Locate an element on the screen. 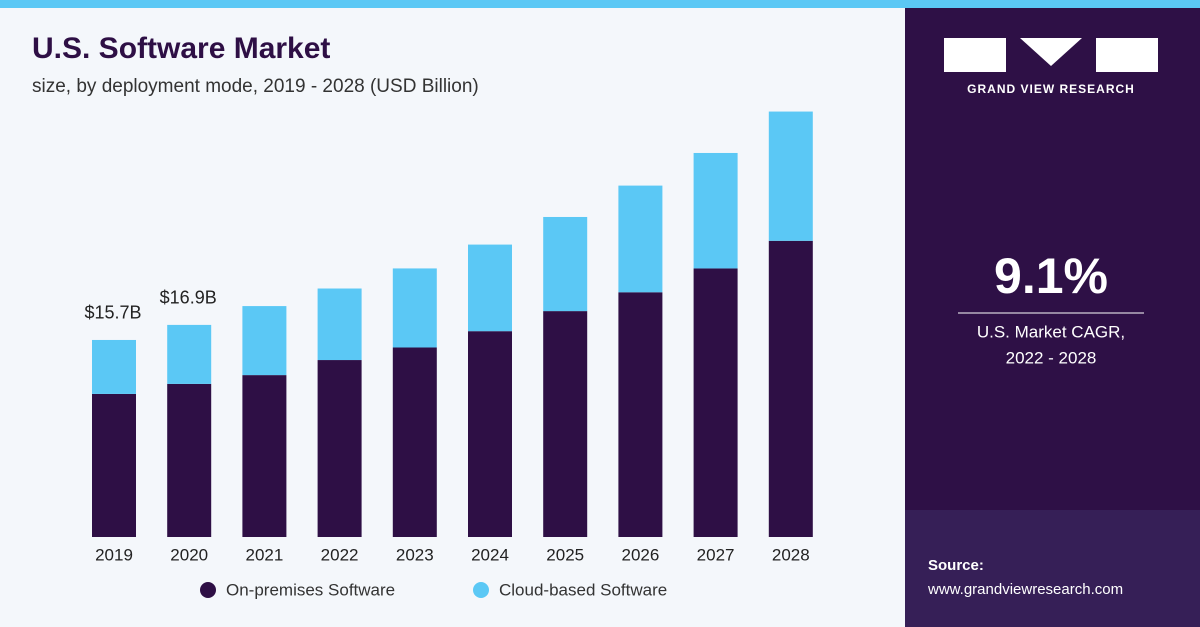  panel-texture is located at coordinates (1052, 568).